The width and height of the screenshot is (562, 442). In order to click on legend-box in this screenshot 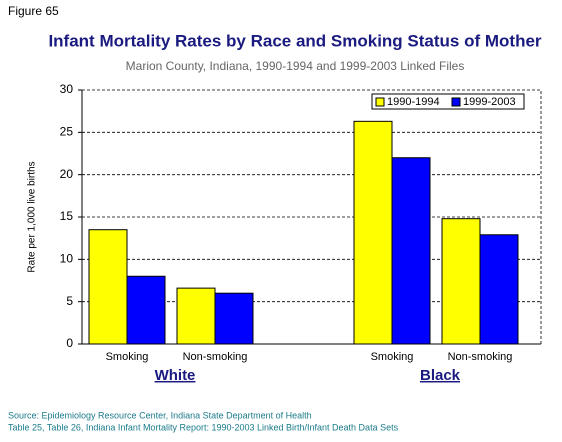, I will do `click(448, 101)`.